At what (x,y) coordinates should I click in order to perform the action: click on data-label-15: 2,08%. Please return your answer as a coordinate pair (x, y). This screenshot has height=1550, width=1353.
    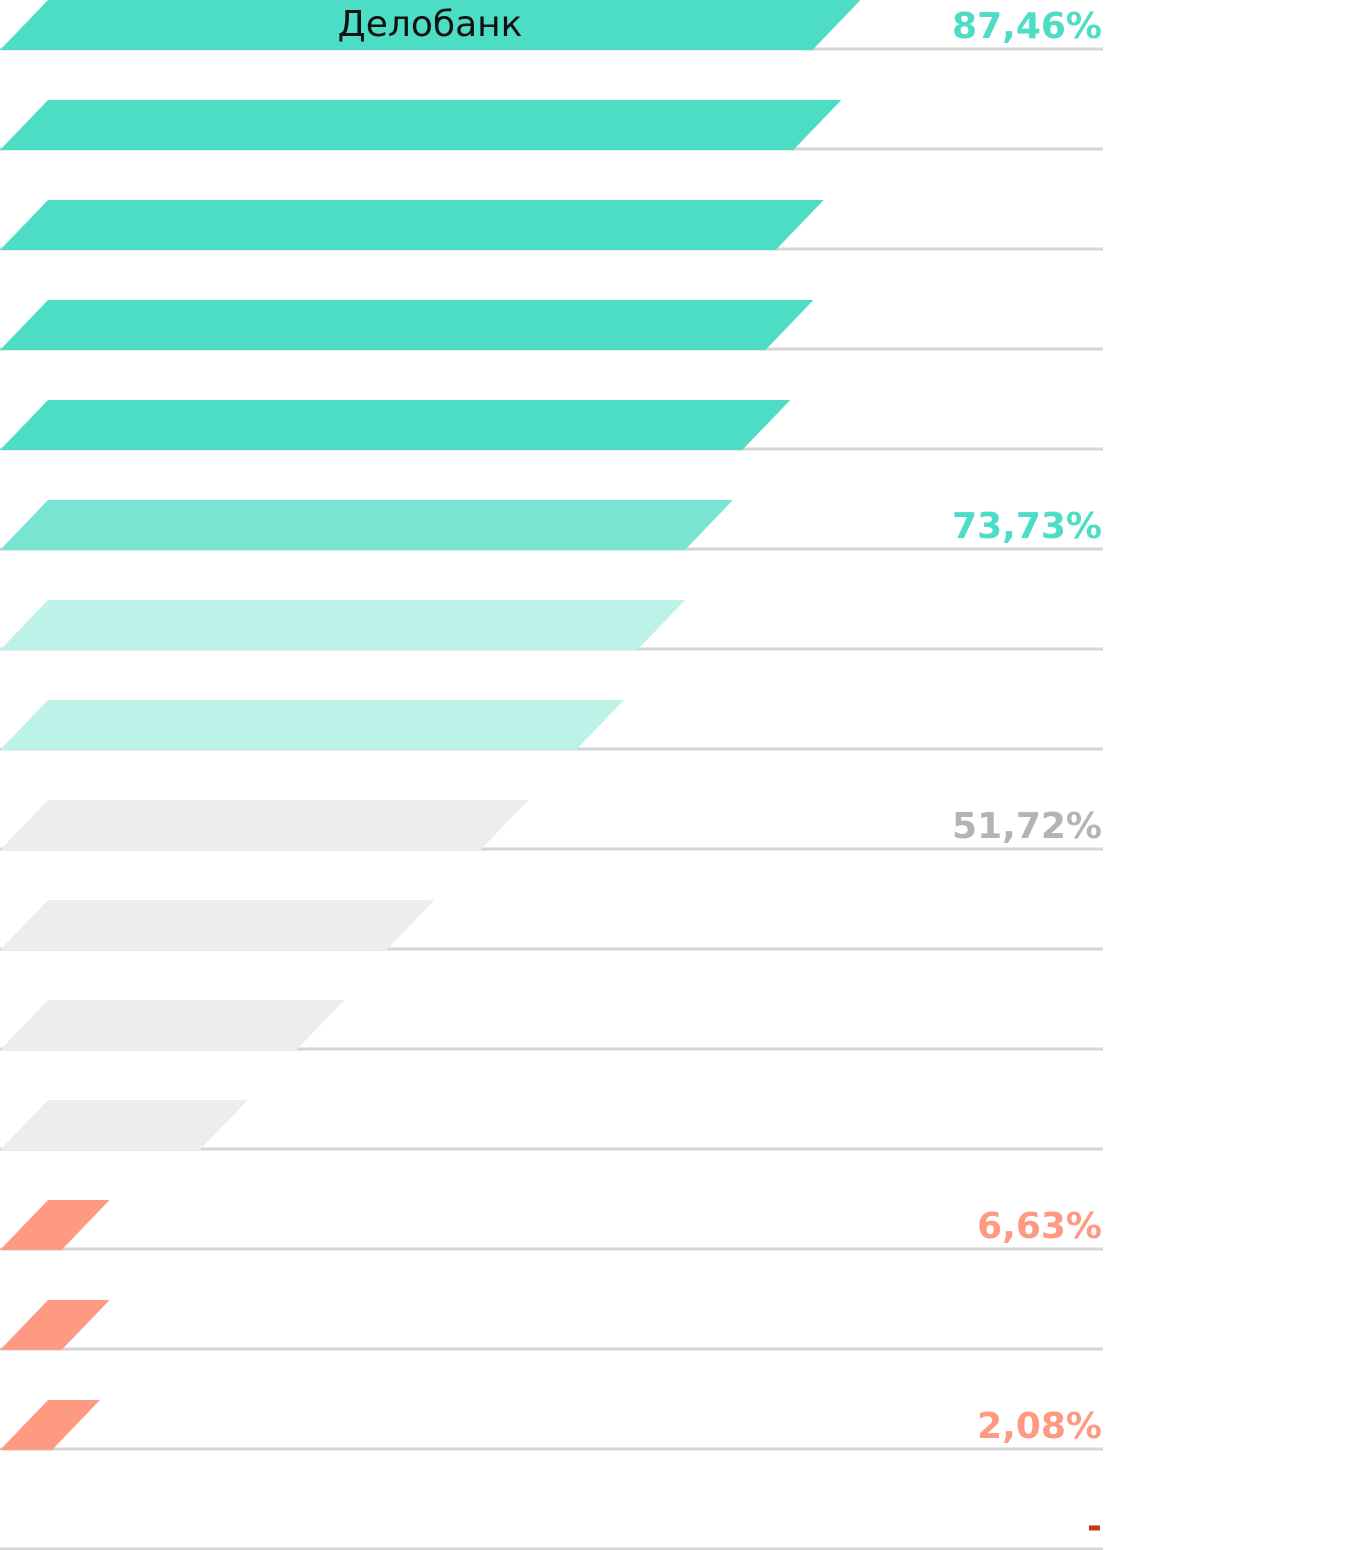
    Looking at the image, I should click on (1039, 1426).